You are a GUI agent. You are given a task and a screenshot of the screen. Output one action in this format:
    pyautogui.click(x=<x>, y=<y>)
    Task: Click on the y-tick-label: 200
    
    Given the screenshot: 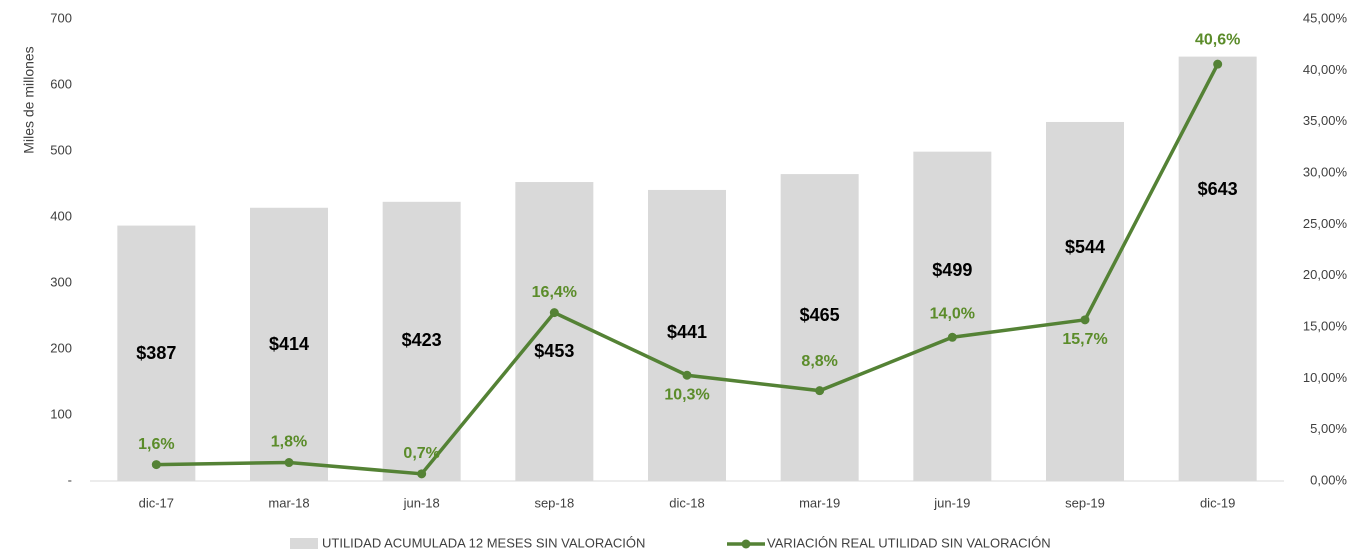 What is the action you would take?
    pyautogui.click(x=61, y=347)
    